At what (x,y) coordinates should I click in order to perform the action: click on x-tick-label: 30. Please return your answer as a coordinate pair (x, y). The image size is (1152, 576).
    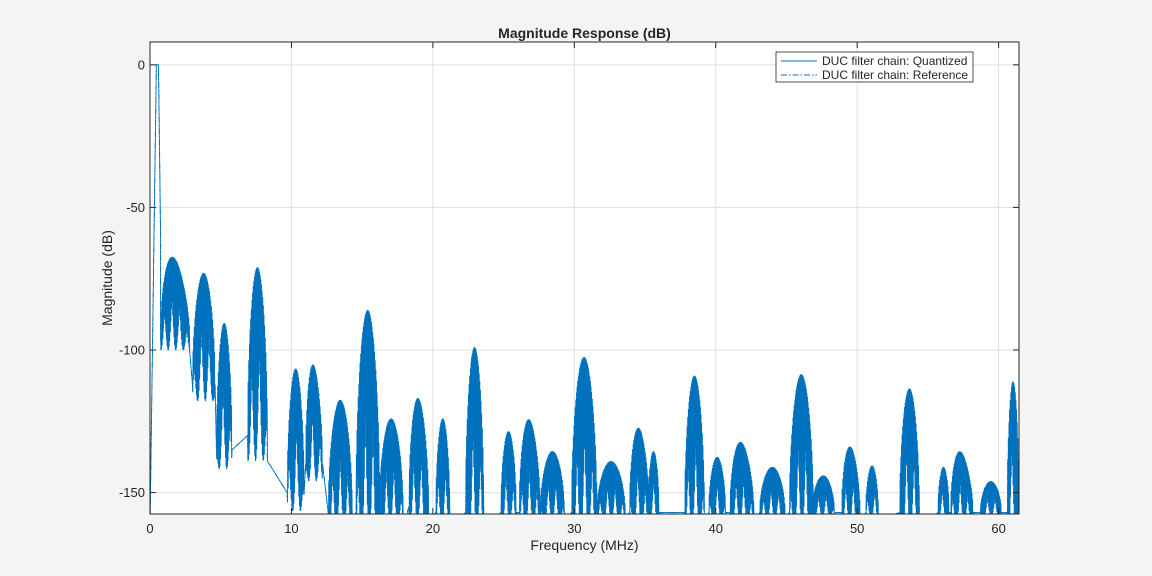
    Looking at the image, I should click on (574, 528).